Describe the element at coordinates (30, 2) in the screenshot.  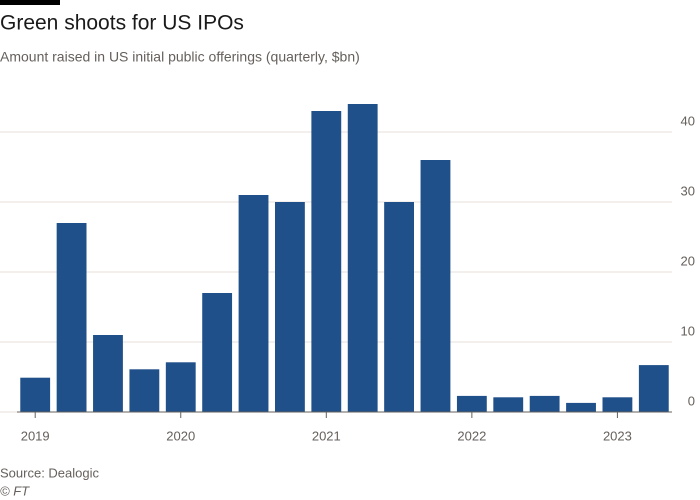
I see `brand-bar` at that location.